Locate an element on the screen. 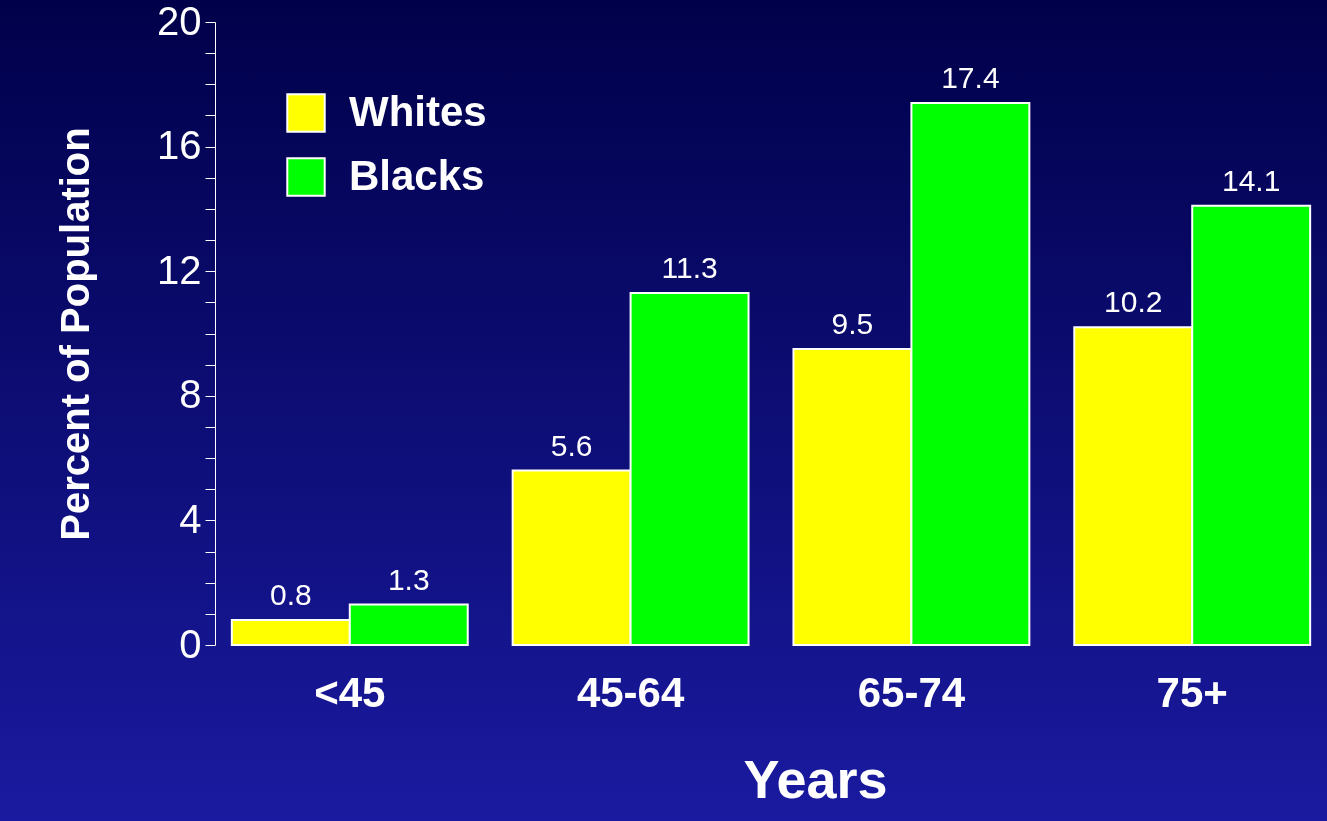  y-tick-label: 4 is located at coordinates (190, 518).